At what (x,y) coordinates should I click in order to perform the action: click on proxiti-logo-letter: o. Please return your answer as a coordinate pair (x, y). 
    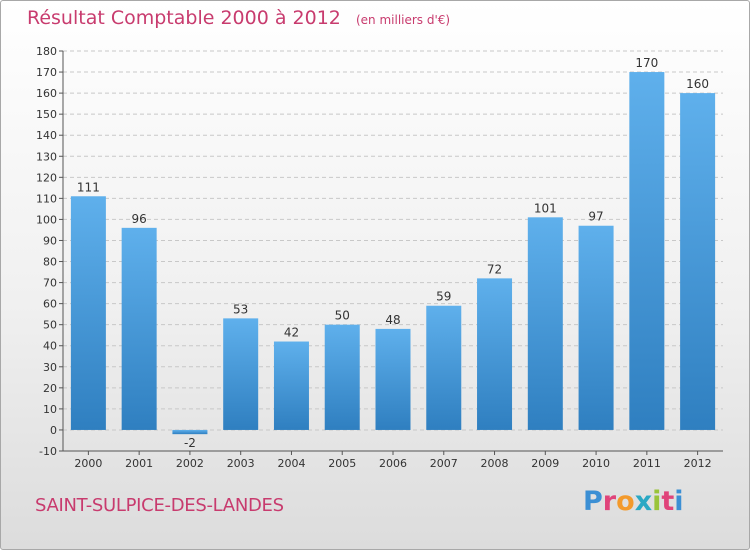
    Looking at the image, I should click on (625, 501).